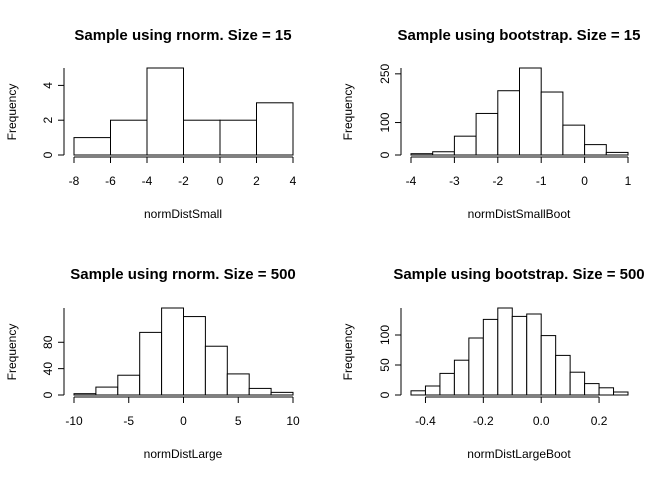  Describe the element at coordinates (256, 181) in the screenshot. I see `x-tick-label: 2` at that location.